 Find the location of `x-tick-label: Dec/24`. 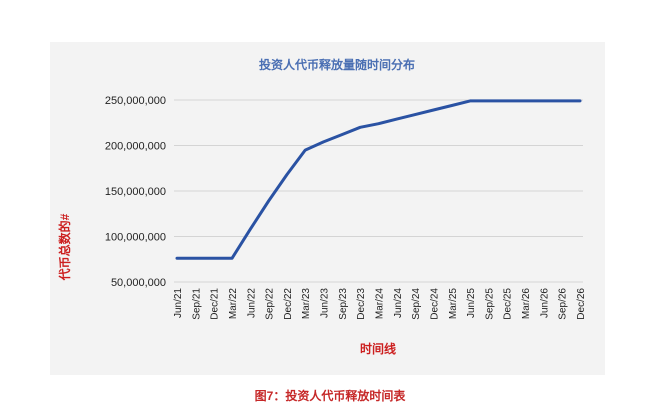

x-tick-label: Dec/24 is located at coordinates (434, 304).